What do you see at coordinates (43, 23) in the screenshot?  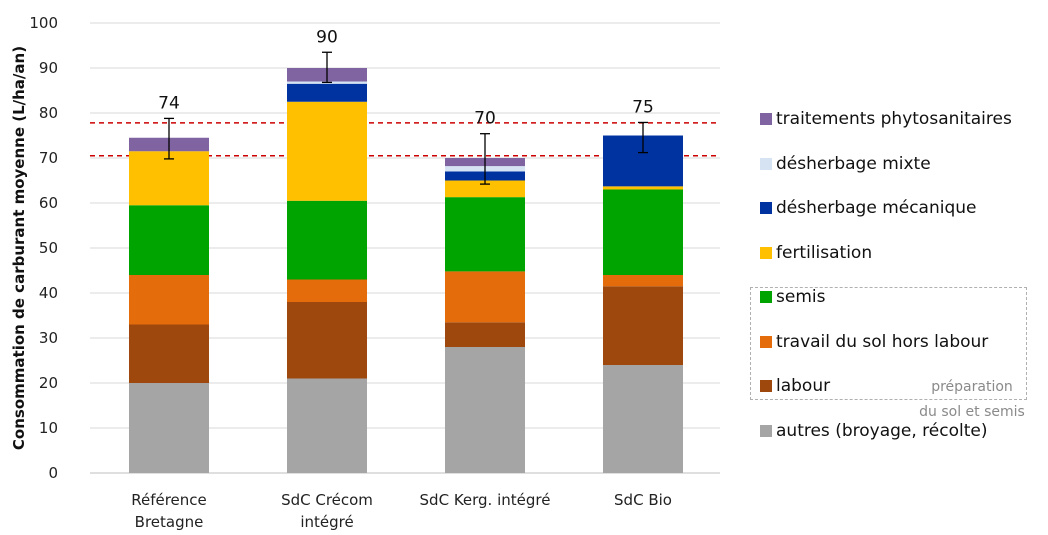 I see `y-tick-label: 100` at bounding box center [43, 23].